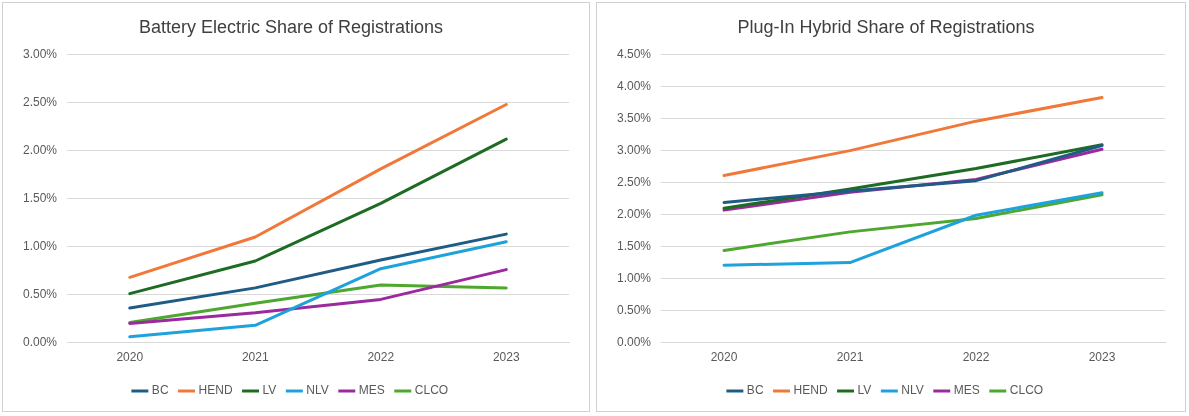 The width and height of the screenshot is (1189, 416). I want to click on y-tick-label: 3.50%, so click(634, 117).